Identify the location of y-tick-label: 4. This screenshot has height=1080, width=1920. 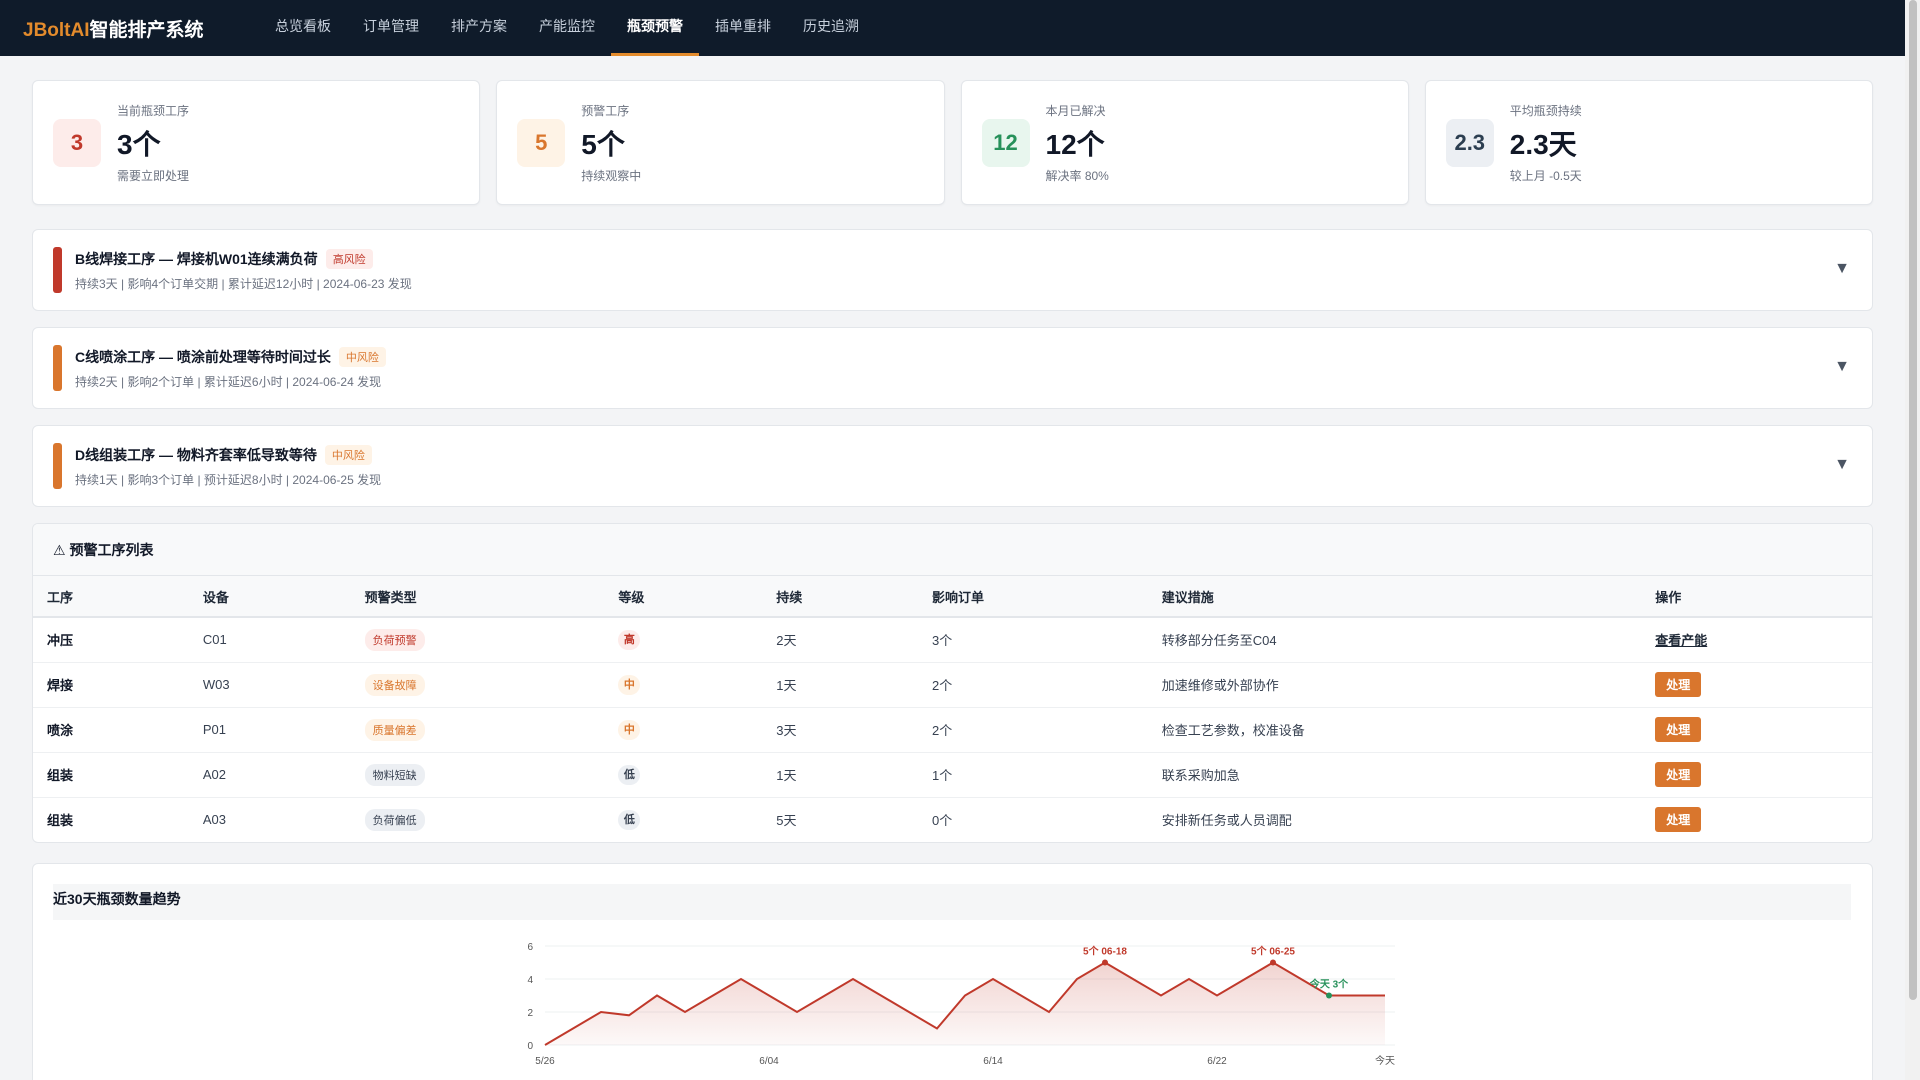
(530, 980).